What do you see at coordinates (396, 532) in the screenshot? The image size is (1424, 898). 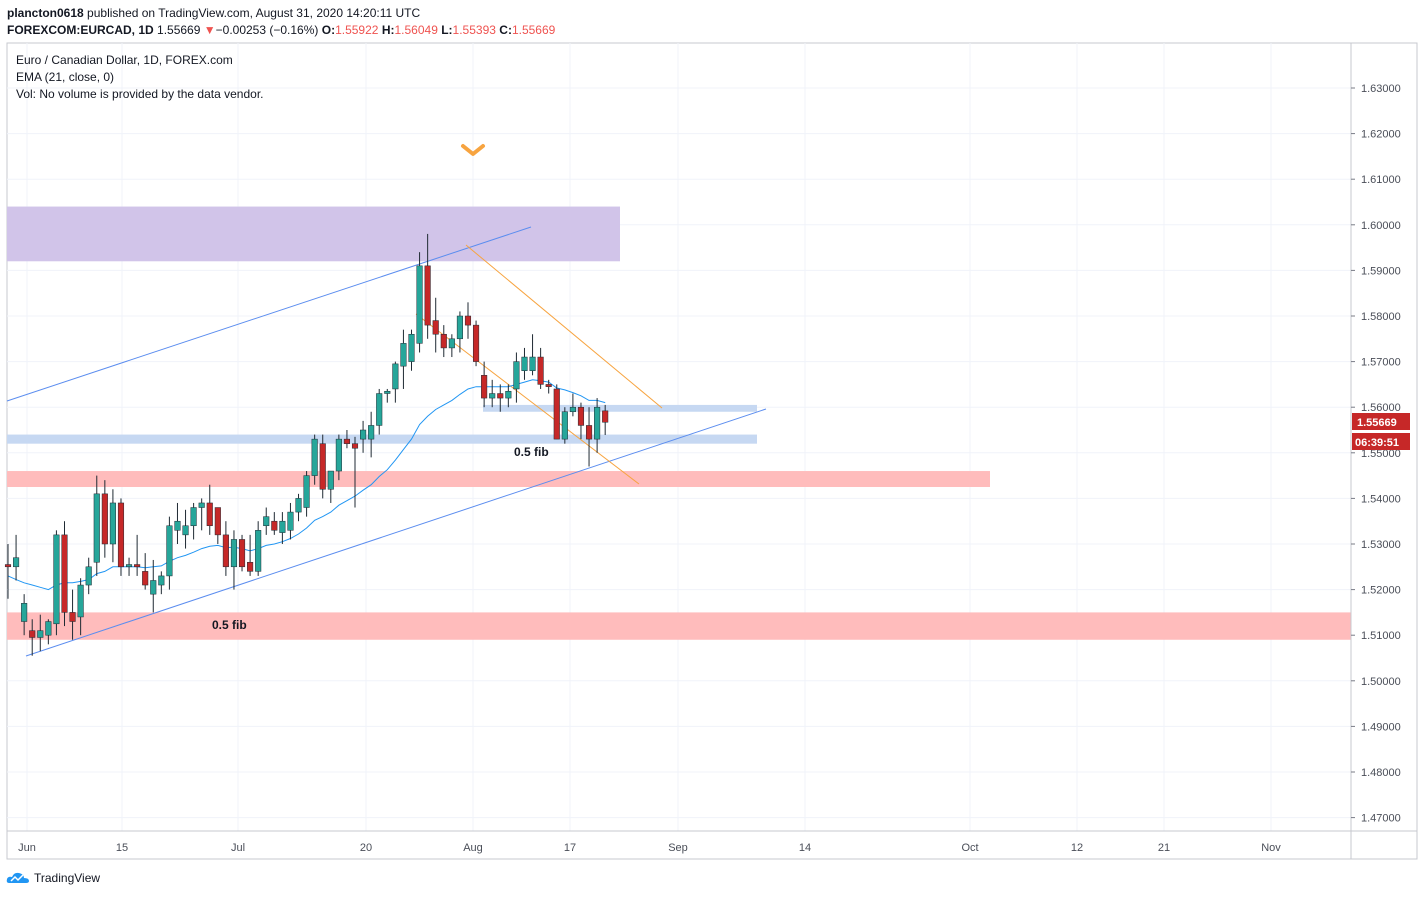 I see `lower-trendline` at bounding box center [396, 532].